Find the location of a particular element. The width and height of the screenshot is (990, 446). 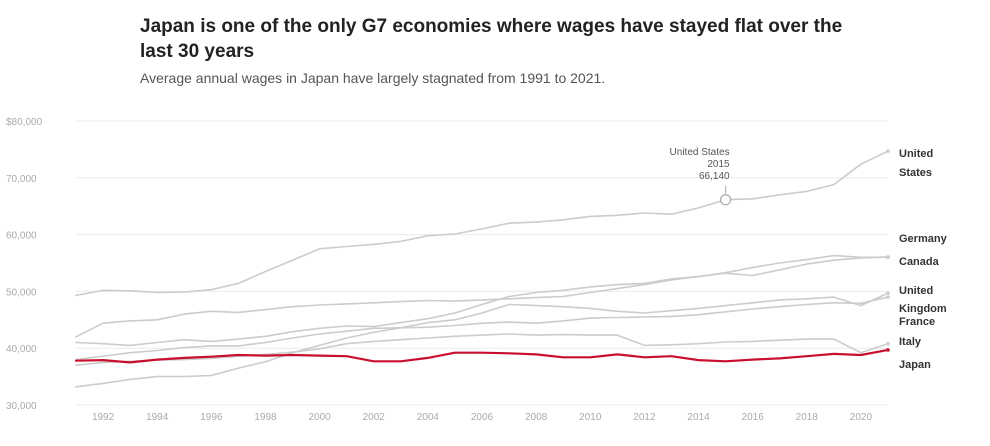

annotation-marker is located at coordinates (725, 200).